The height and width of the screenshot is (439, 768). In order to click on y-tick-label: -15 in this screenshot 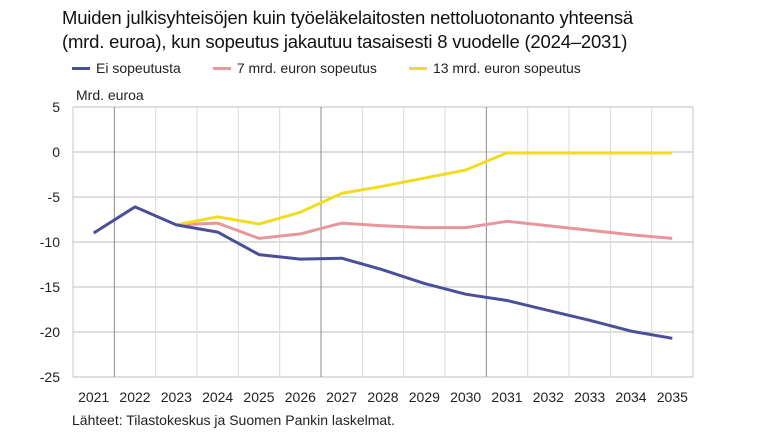, I will do `click(50, 287)`.